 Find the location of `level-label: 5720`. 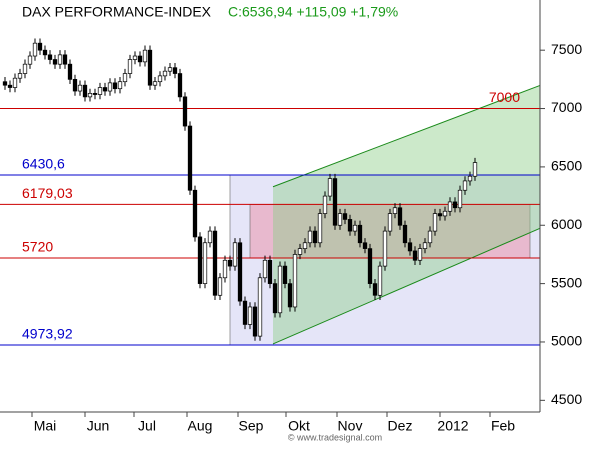

level-label: 5720 is located at coordinates (37, 247).